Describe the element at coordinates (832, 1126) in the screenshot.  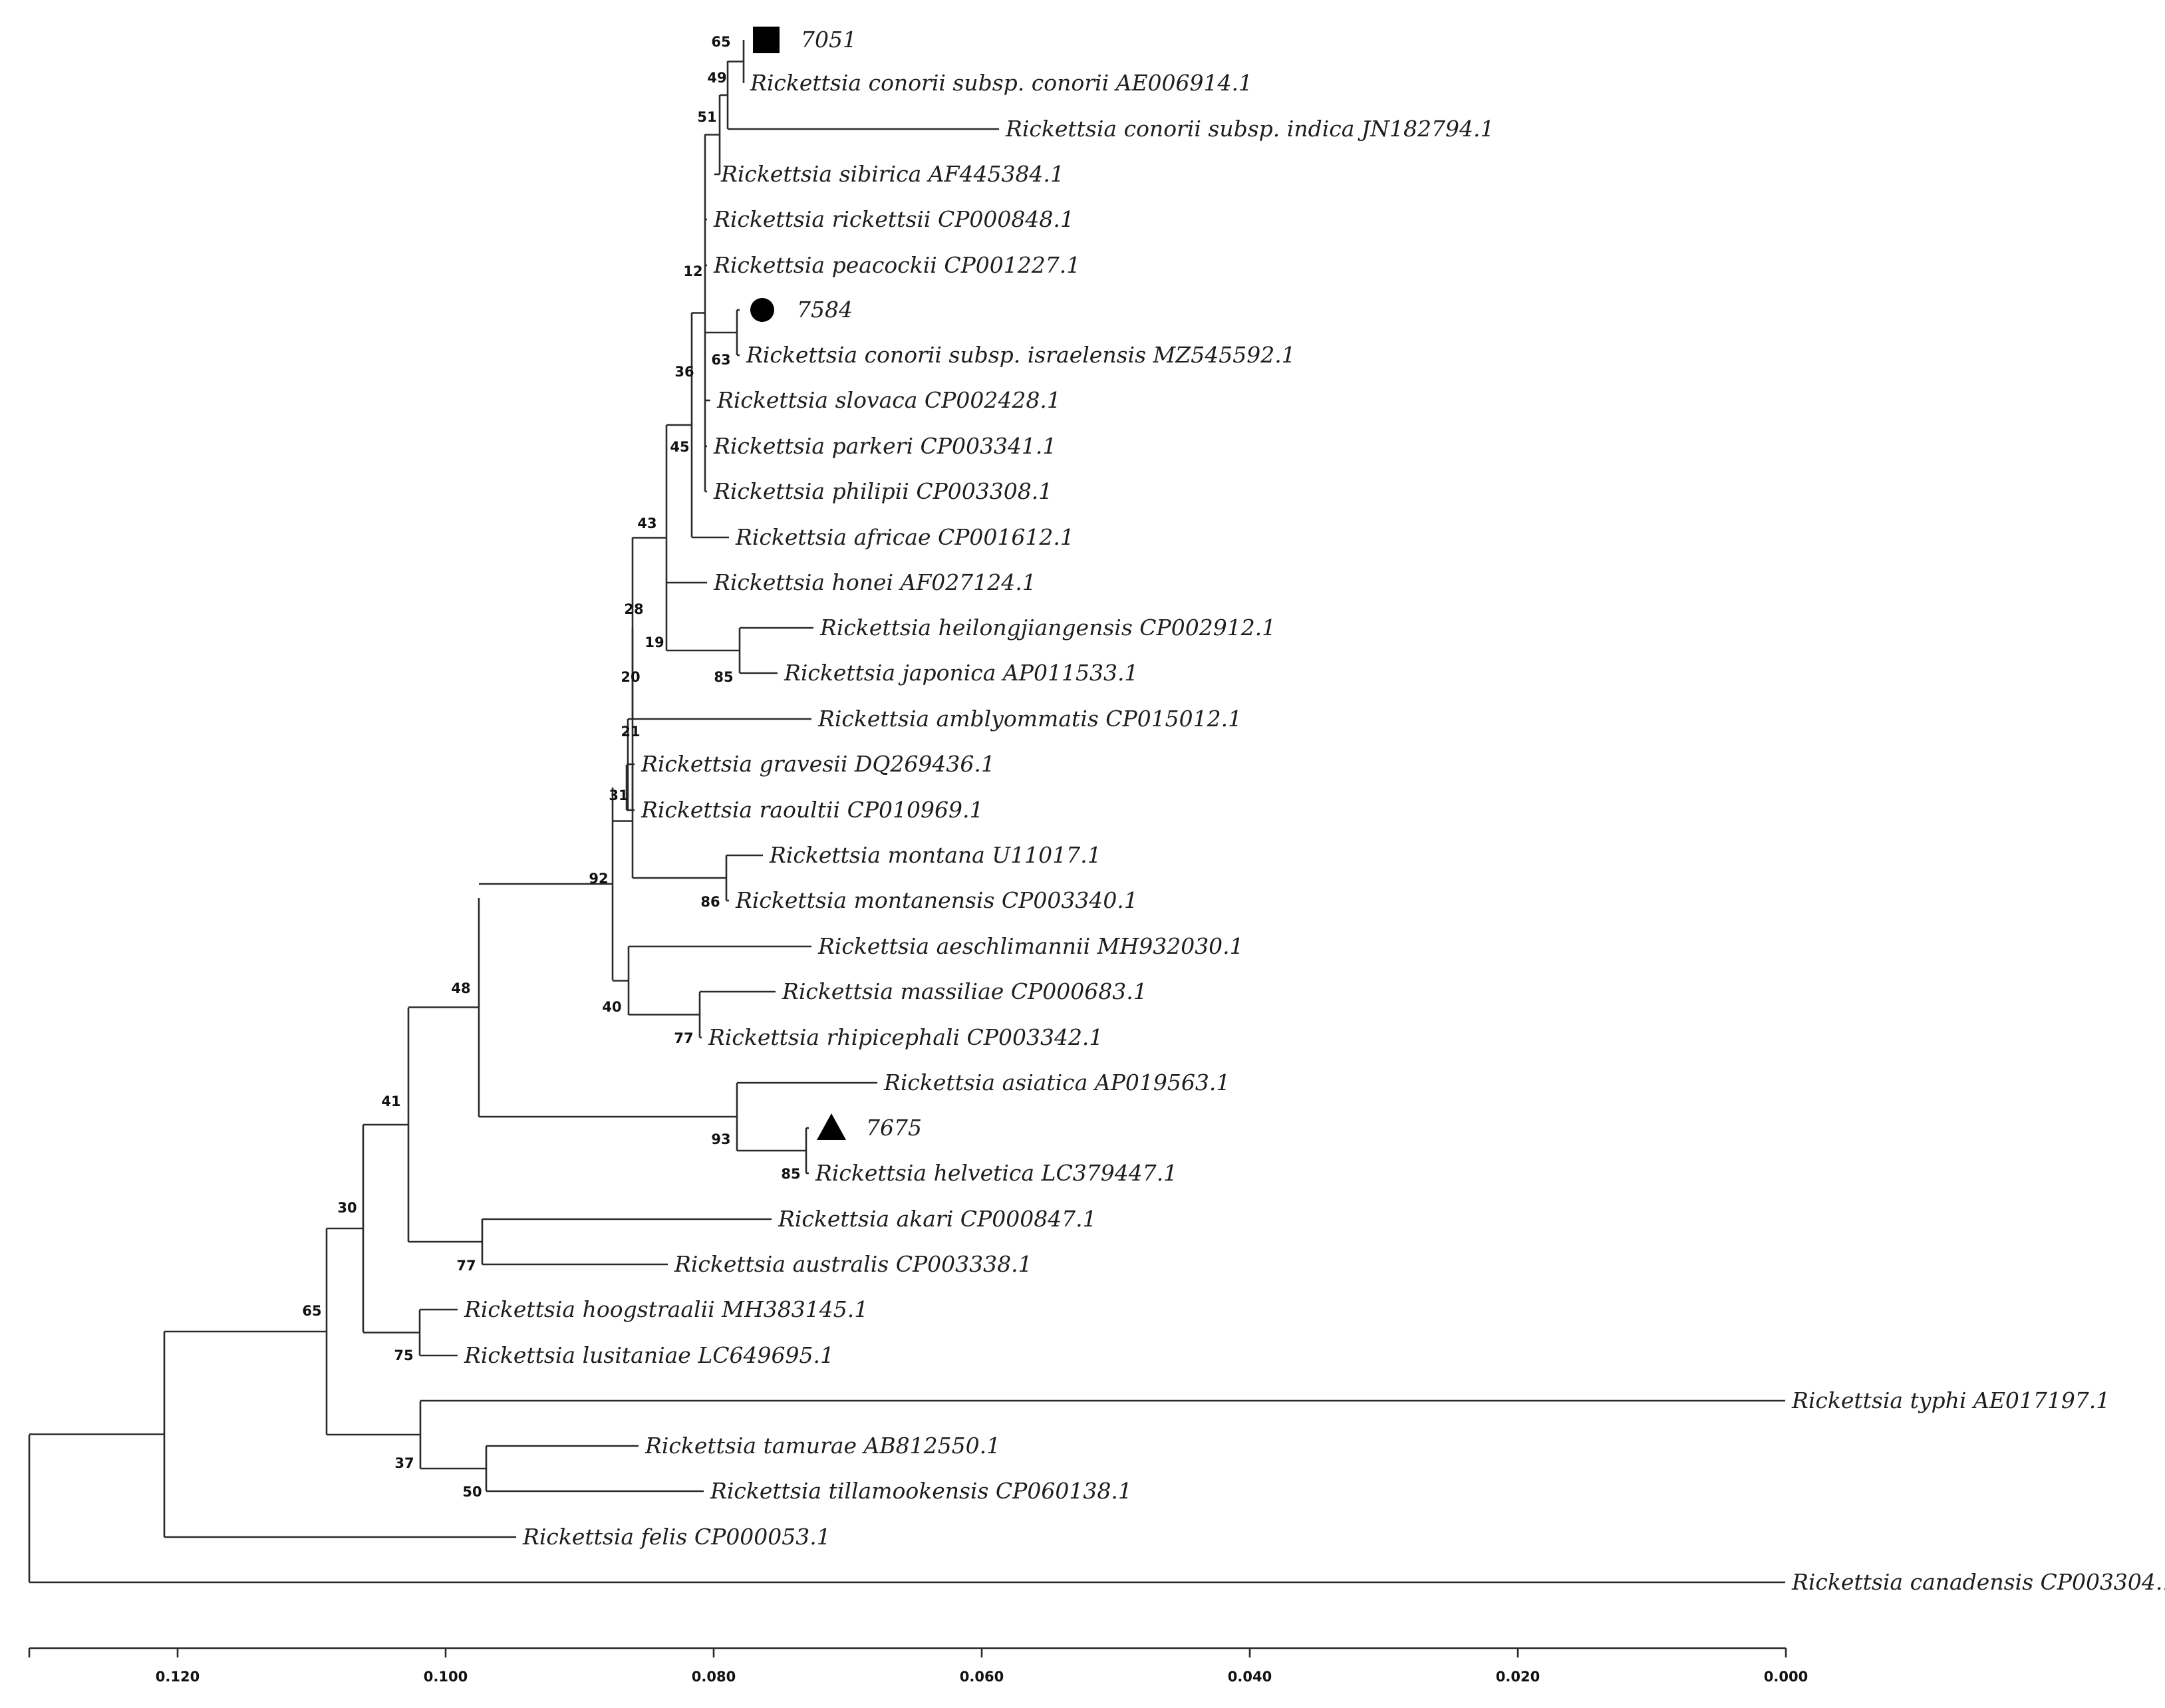
I see `triangle-marker-icon` at that location.